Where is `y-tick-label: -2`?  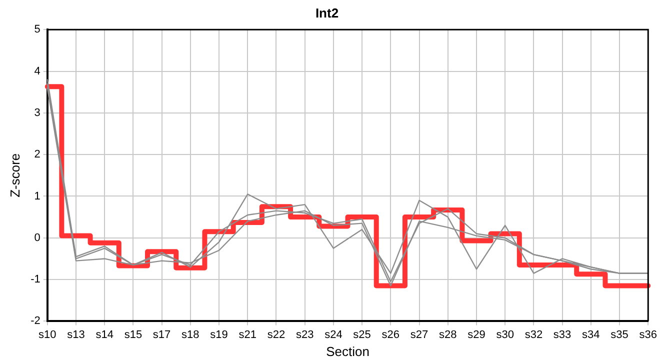
y-tick-label: -2 is located at coordinates (35, 321).